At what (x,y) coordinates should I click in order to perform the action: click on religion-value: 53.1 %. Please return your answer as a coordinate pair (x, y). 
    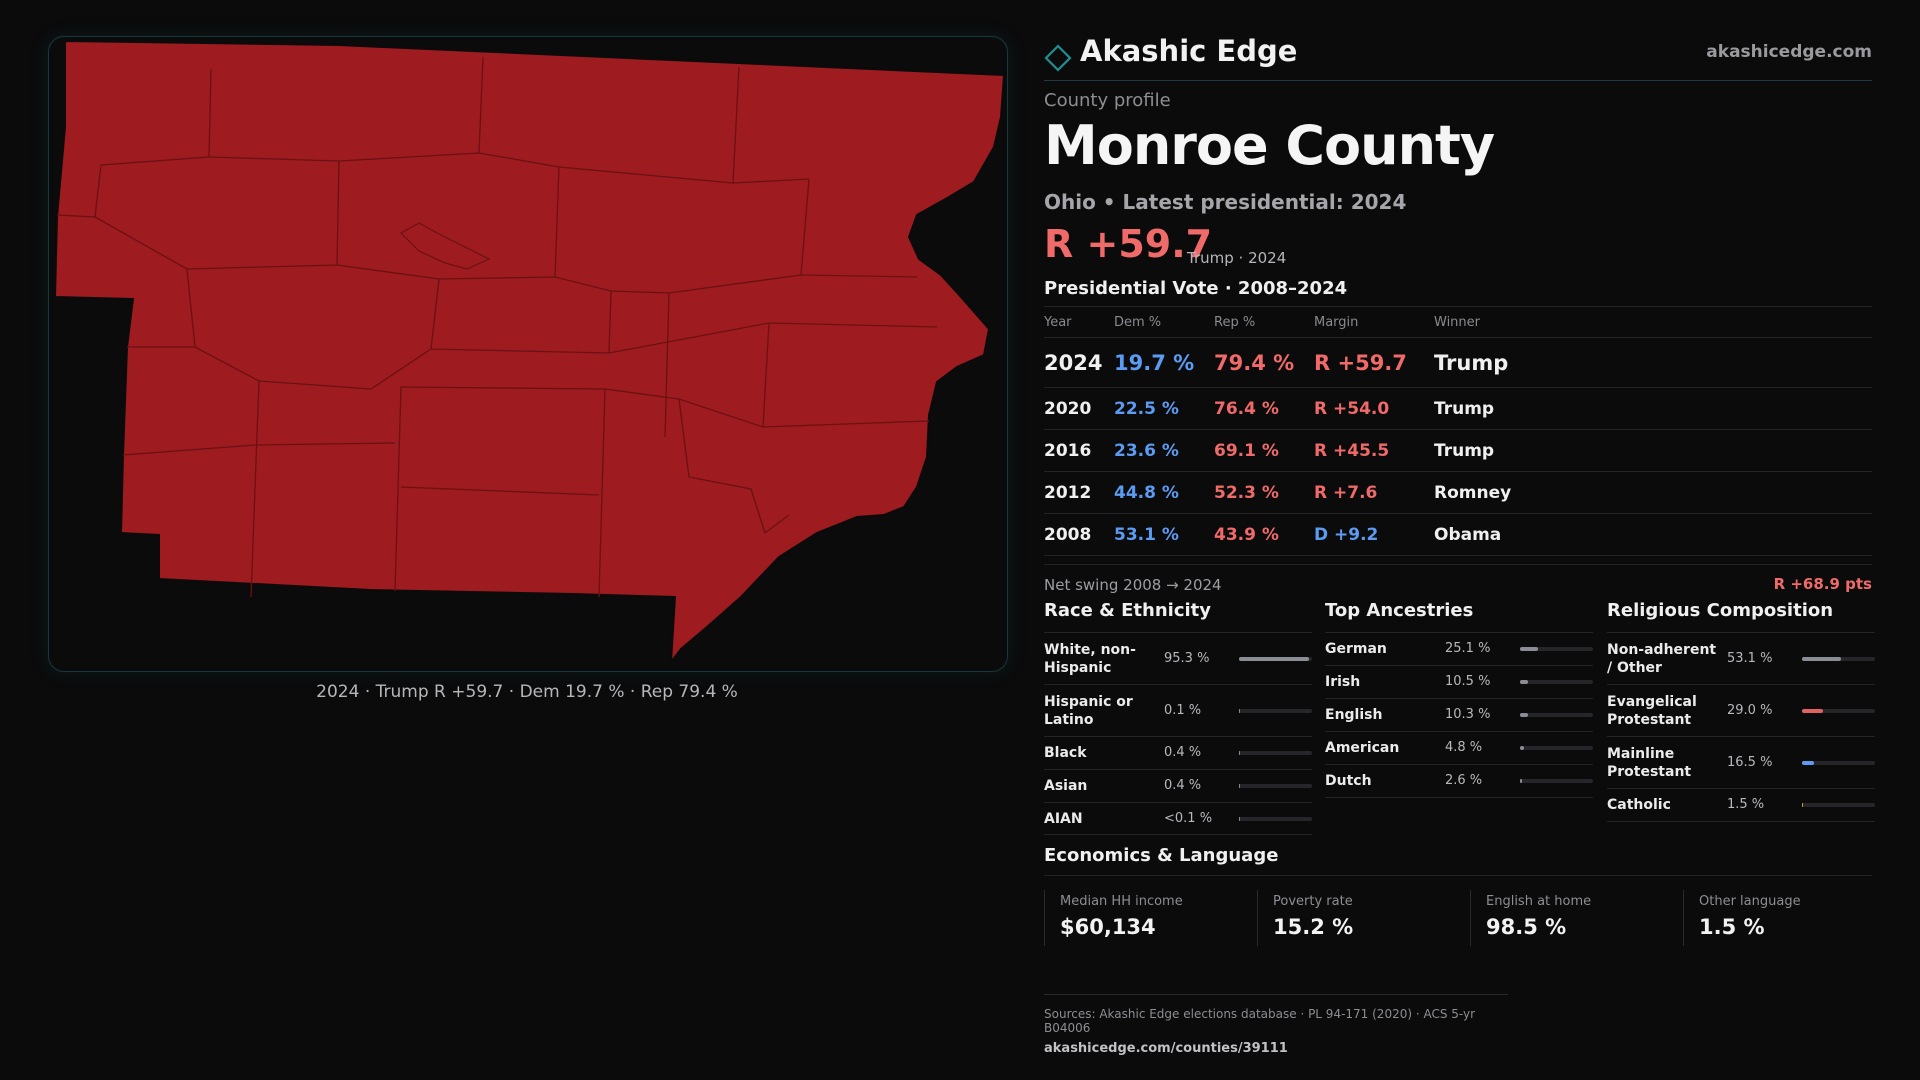
    Looking at the image, I should click on (1750, 658).